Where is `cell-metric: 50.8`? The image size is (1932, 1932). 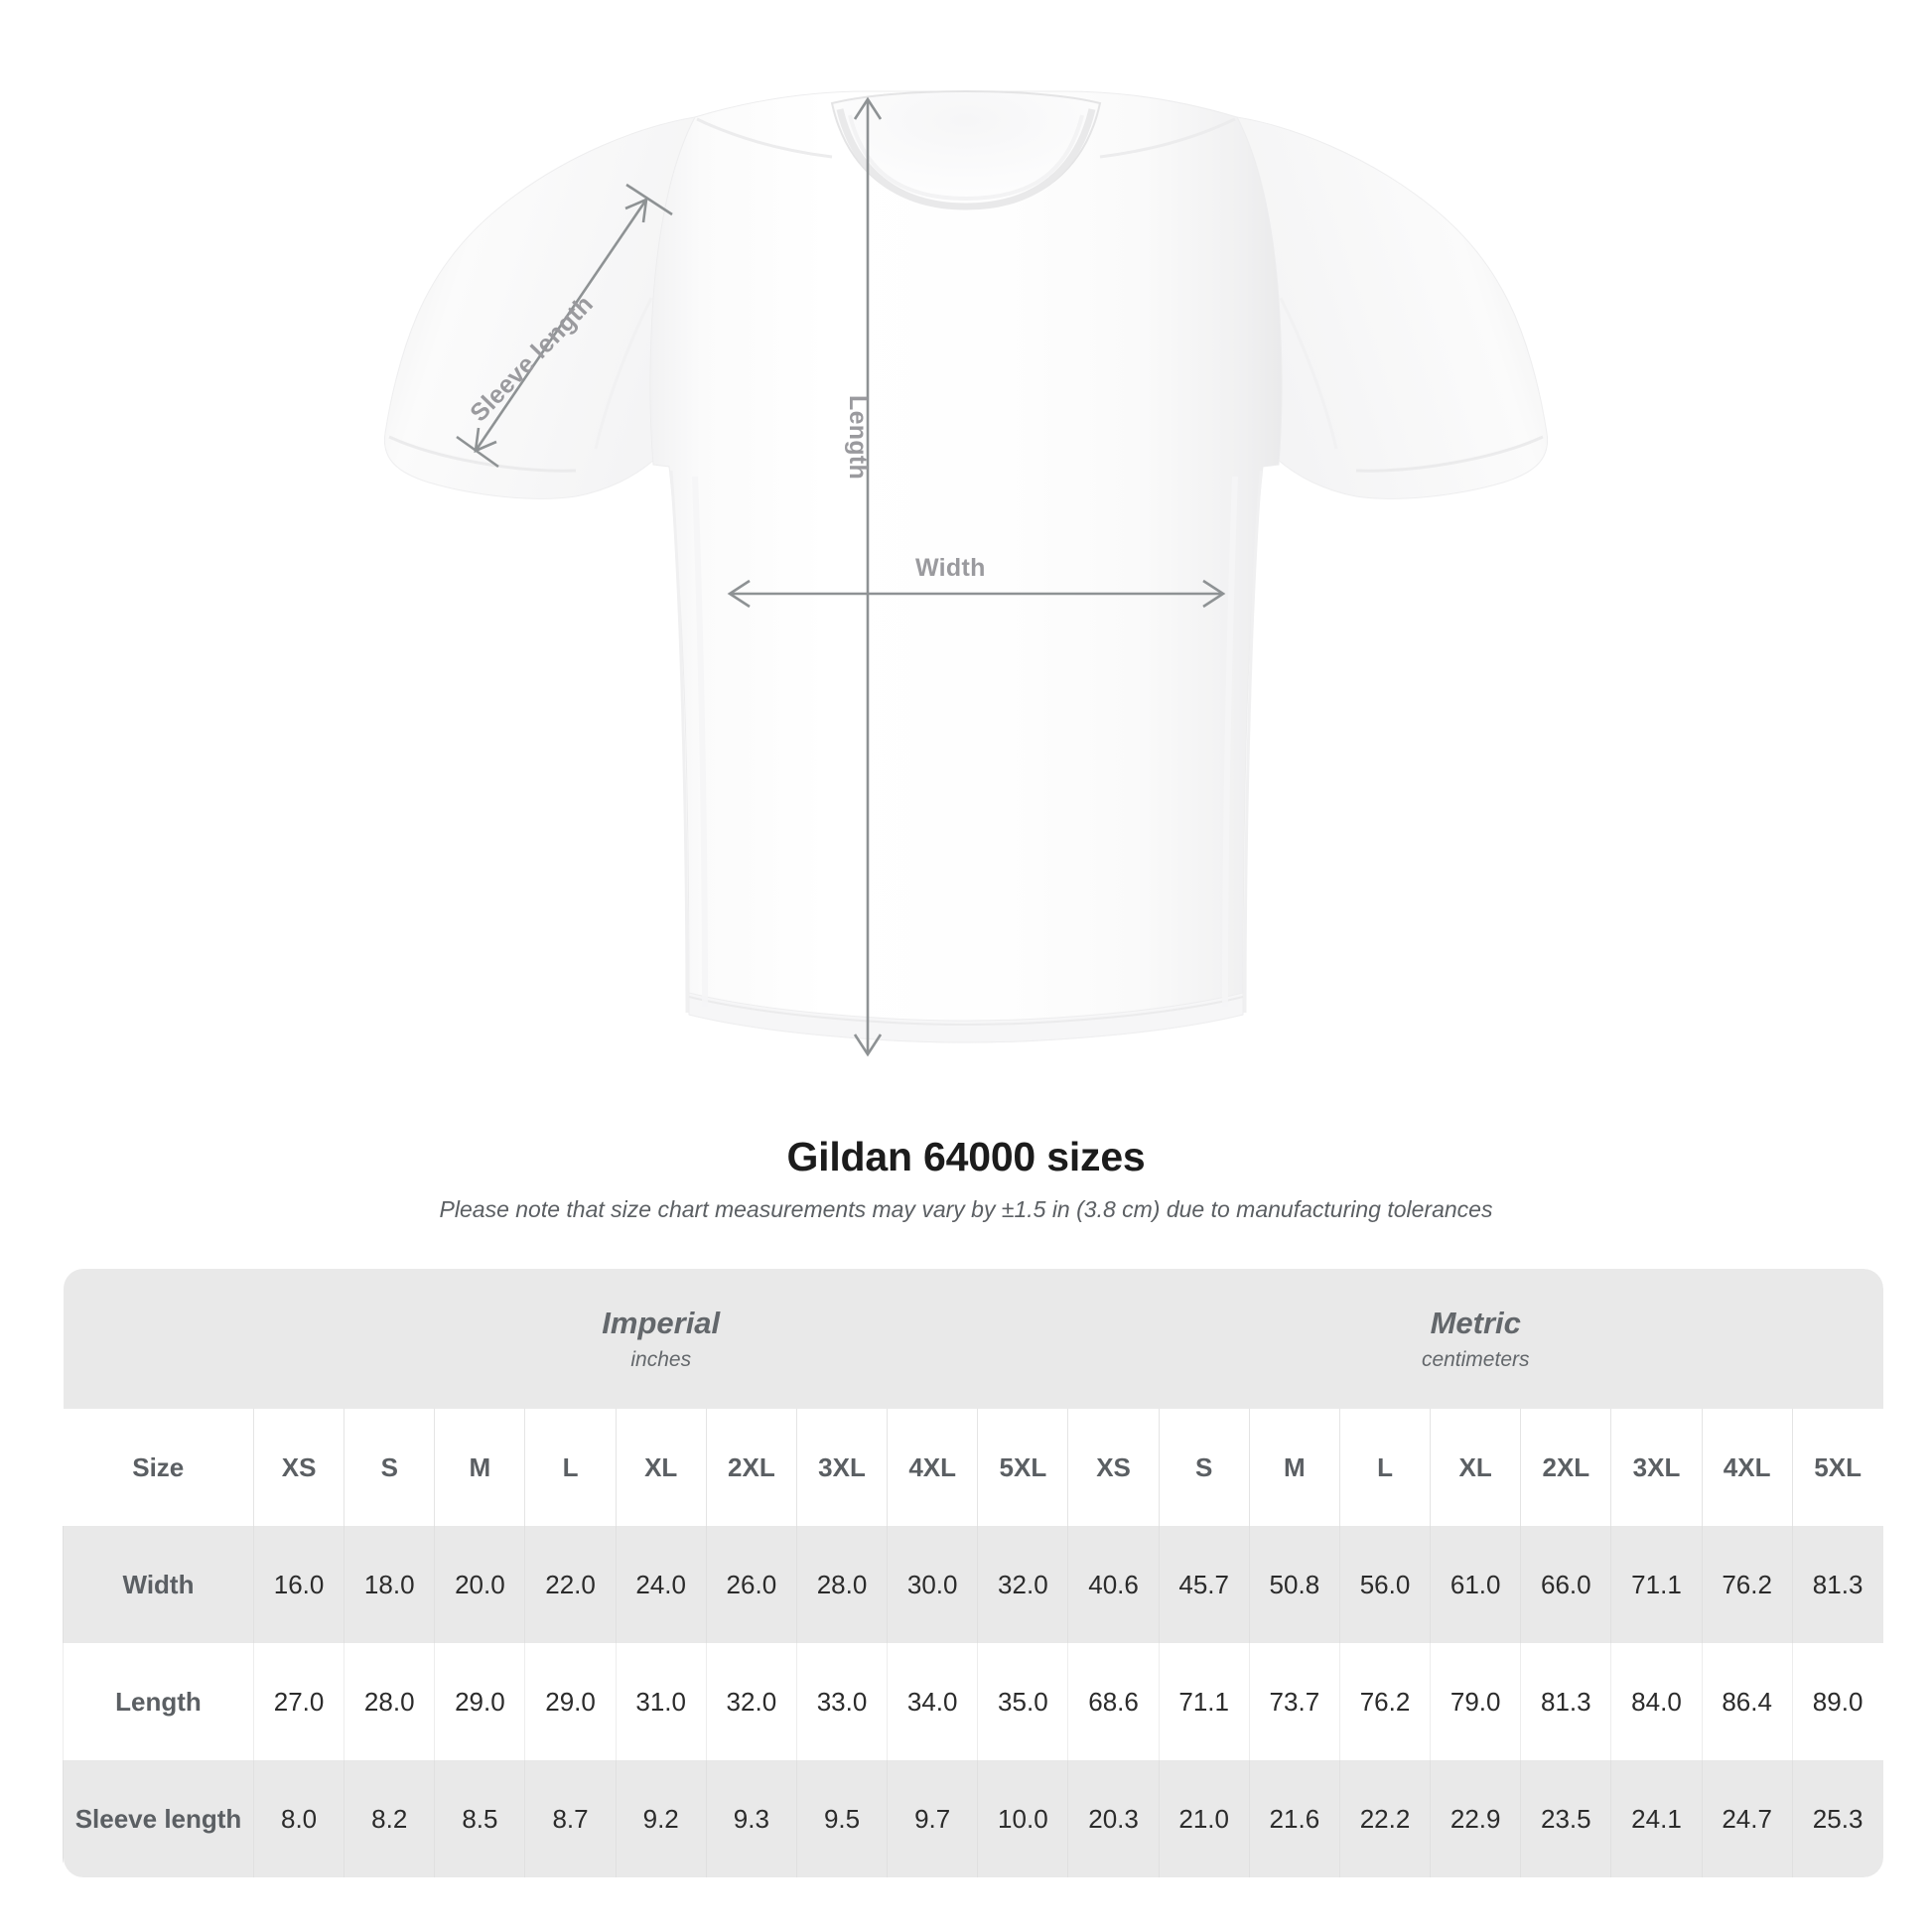
cell-metric: 50.8 is located at coordinates (1294, 1584).